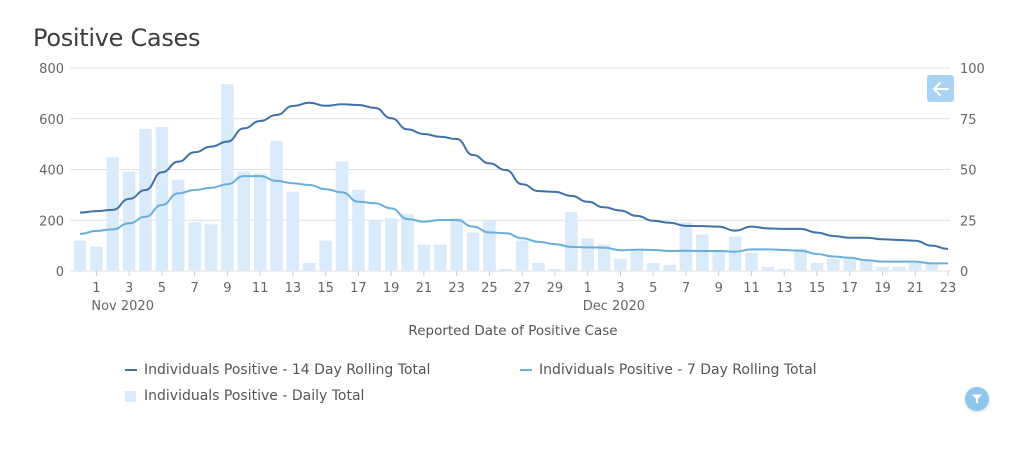 This screenshot has height=453, width=1022. I want to click on x-tick-label: 25, so click(489, 288).